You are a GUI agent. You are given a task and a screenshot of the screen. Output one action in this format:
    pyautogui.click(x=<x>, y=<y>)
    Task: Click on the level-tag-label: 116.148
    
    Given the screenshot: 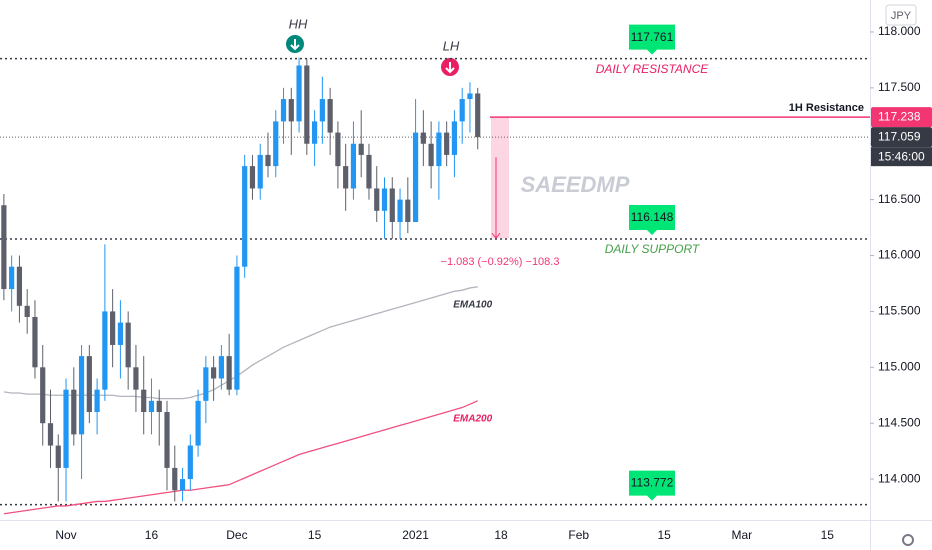 What is the action you would take?
    pyautogui.click(x=652, y=217)
    